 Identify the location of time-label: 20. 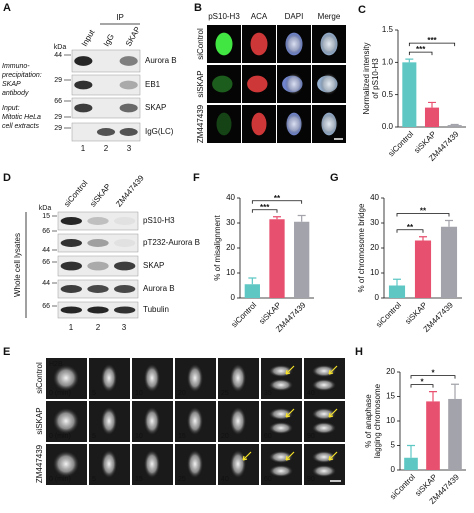
(182, 393).